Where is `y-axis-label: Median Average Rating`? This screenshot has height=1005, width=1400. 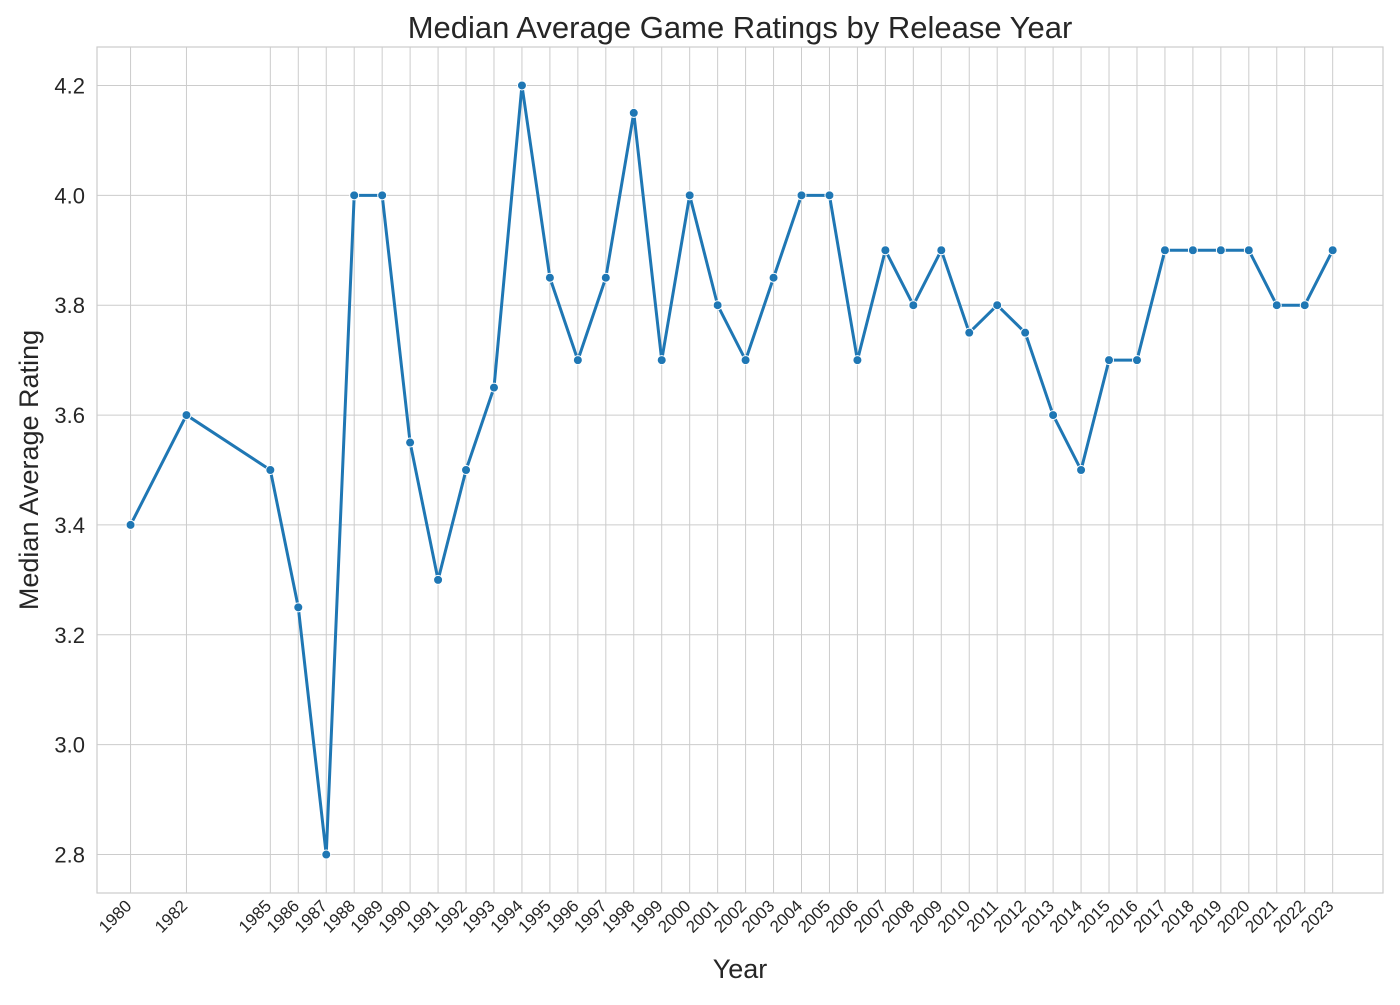 y-axis-label: Median Average Rating is located at coordinates (29, 470).